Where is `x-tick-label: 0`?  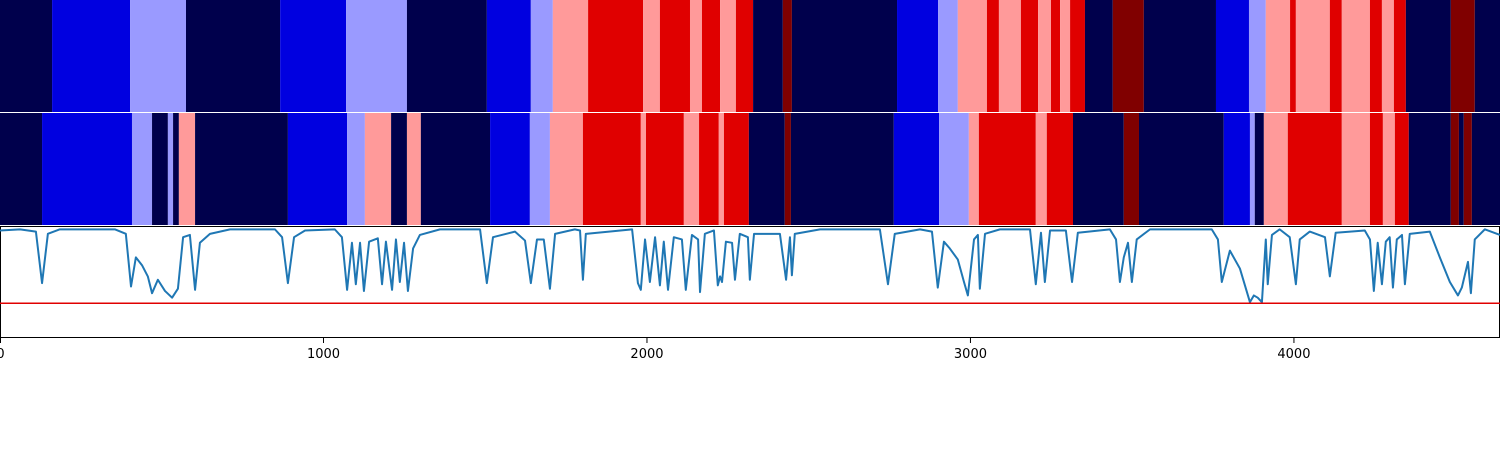
x-tick-label: 0 is located at coordinates (2, 354).